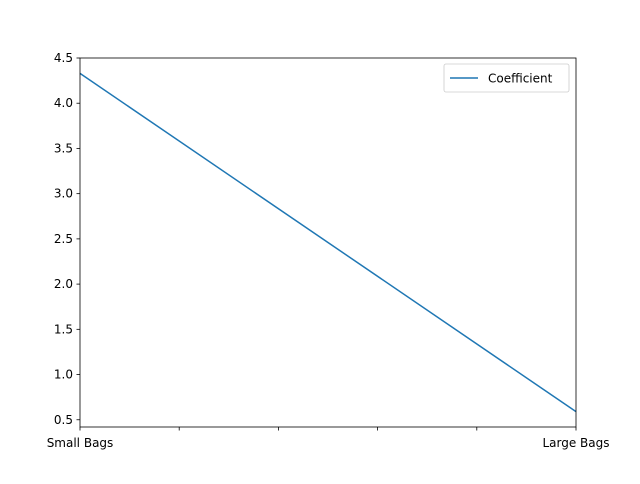 This screenshot has width=640, height=484. I want to click on y-tick-label: 2.0, so click(63, 284).